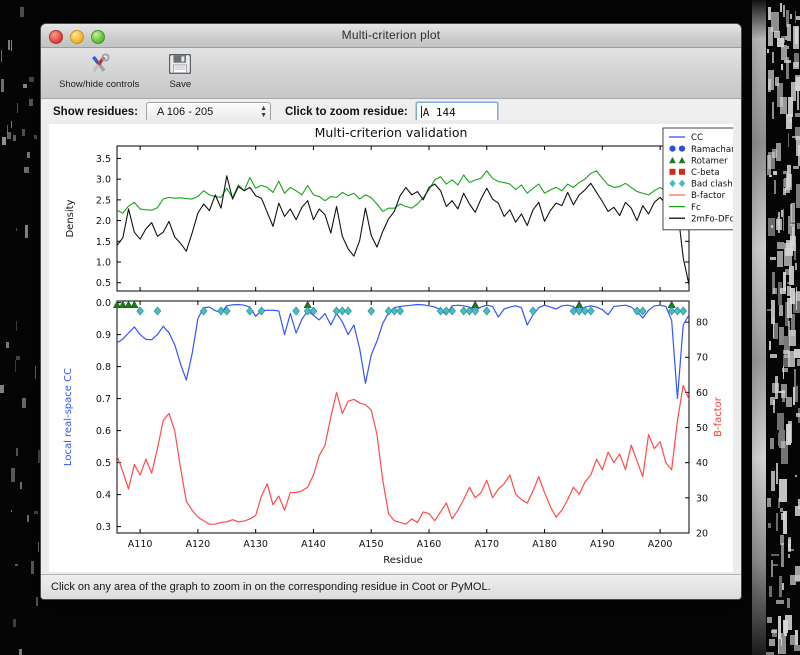  I want to click on outlier-markers, so click(400, 308).